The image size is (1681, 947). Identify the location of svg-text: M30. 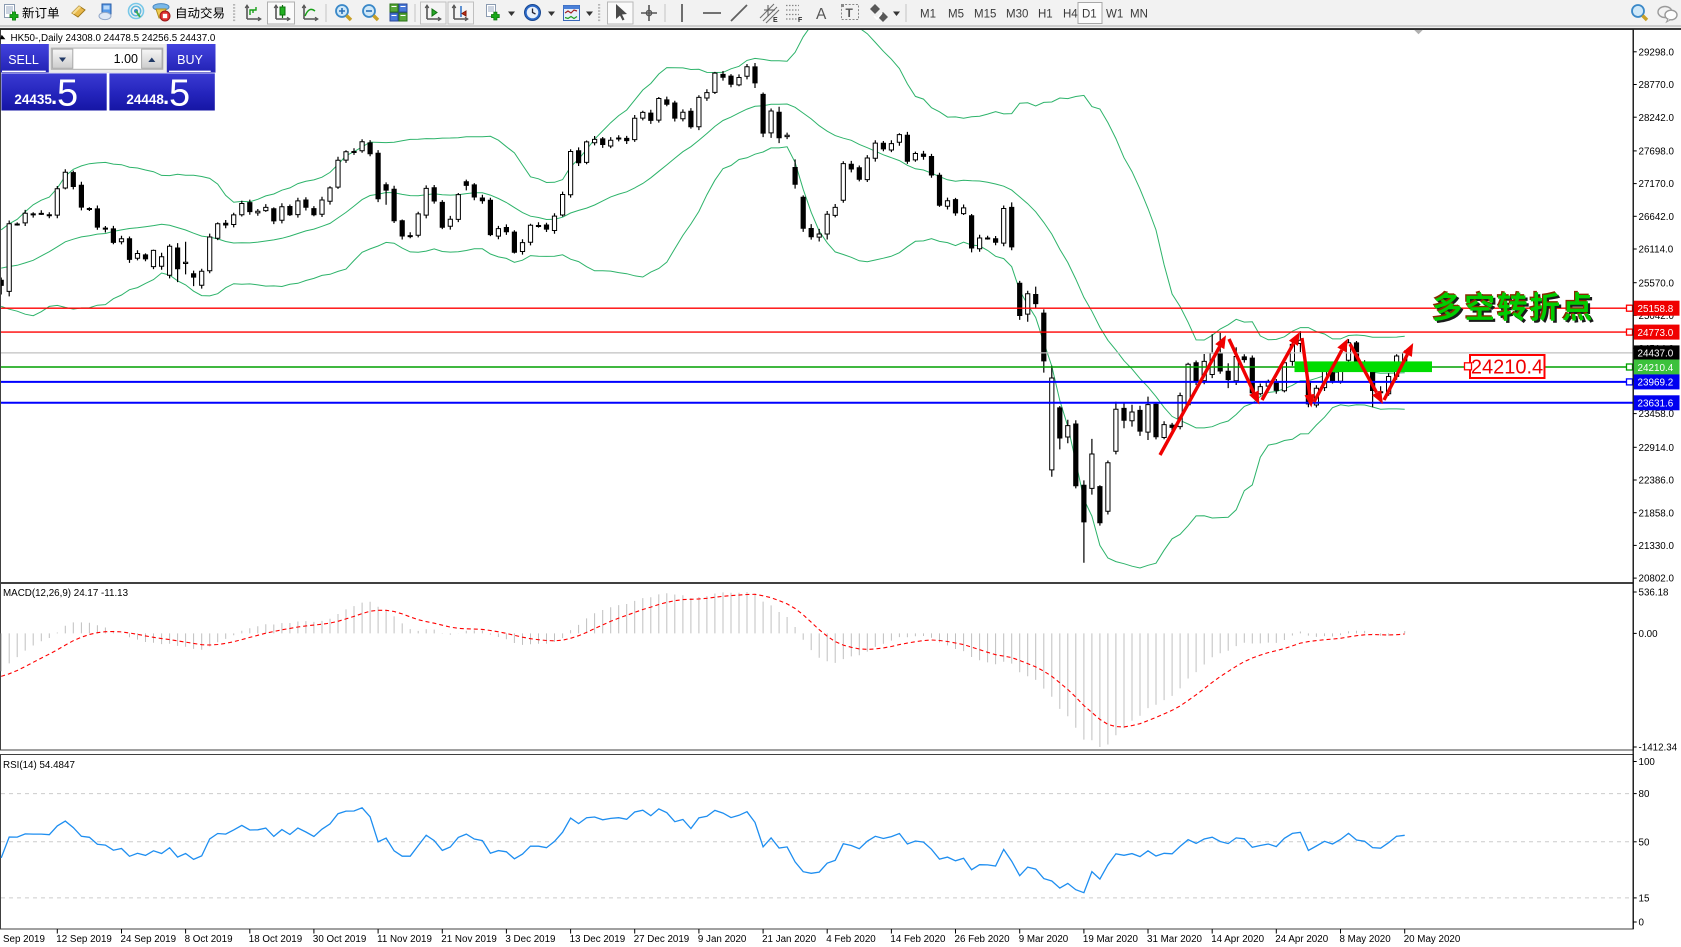
(1017, 15).